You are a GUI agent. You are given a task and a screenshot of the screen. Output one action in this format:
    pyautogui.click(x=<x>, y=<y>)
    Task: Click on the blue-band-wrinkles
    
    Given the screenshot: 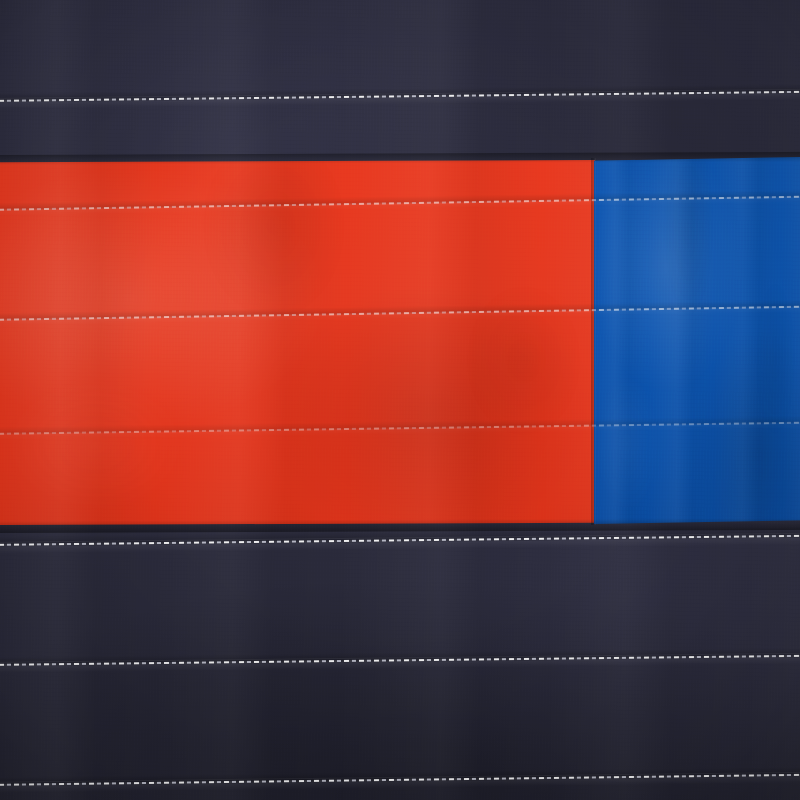 What is the action you would take?
    pyautogui.click(x=697, y=340)
    